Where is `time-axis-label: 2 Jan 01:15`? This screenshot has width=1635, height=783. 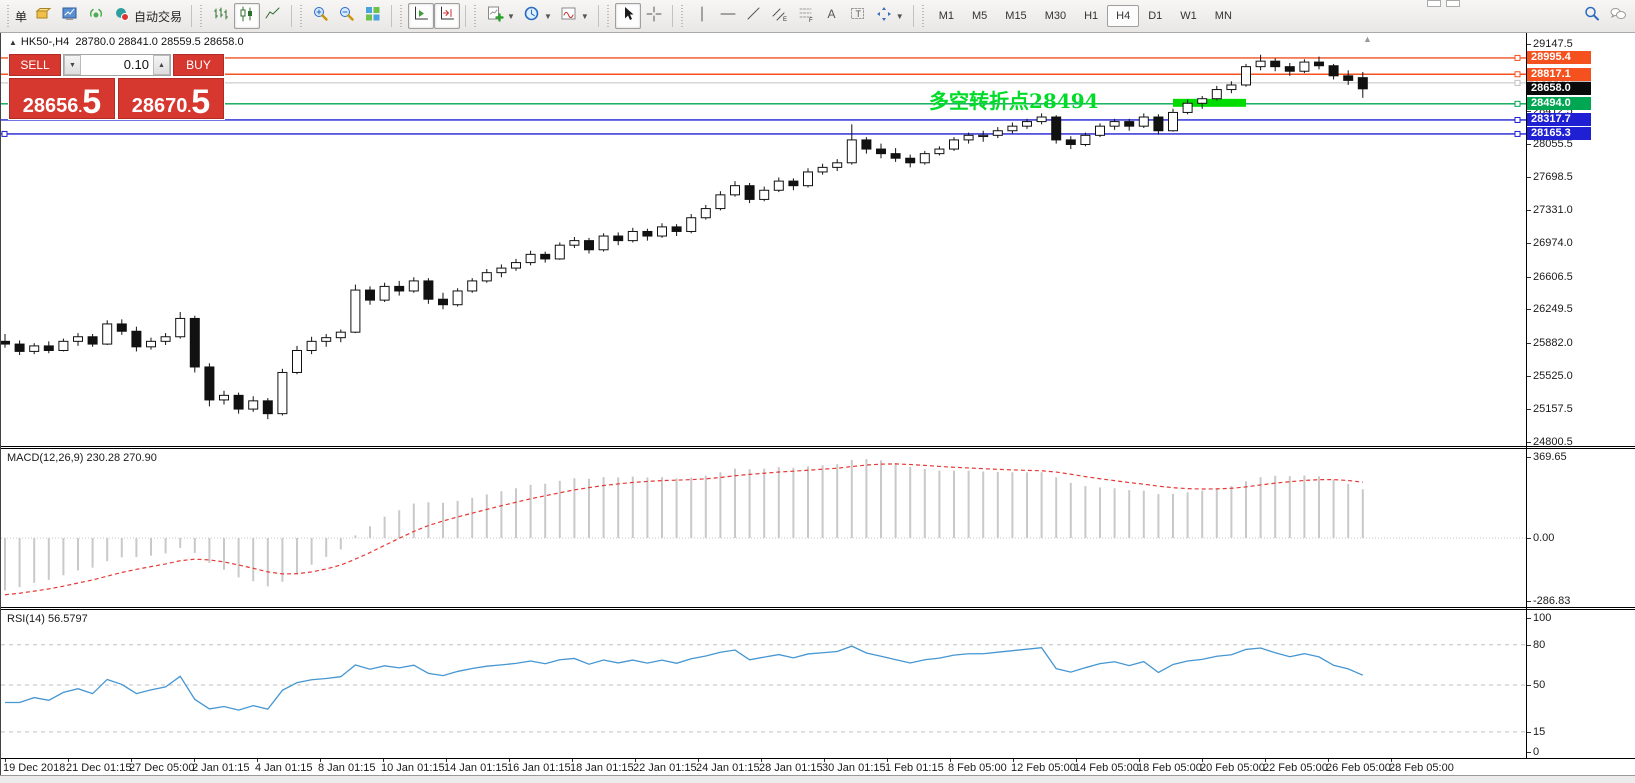 time-axis-label: 2 Jan 01:15 is located at coordinates (221, 768).